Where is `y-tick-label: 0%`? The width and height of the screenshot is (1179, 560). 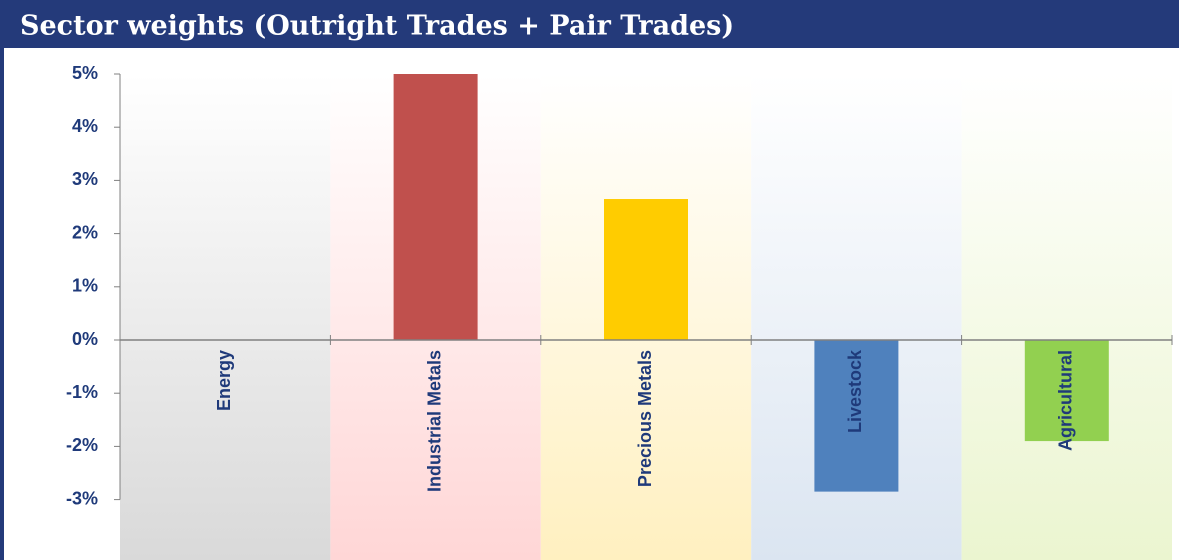 y-tick-label: 0% is located at coordinates (85, 339).